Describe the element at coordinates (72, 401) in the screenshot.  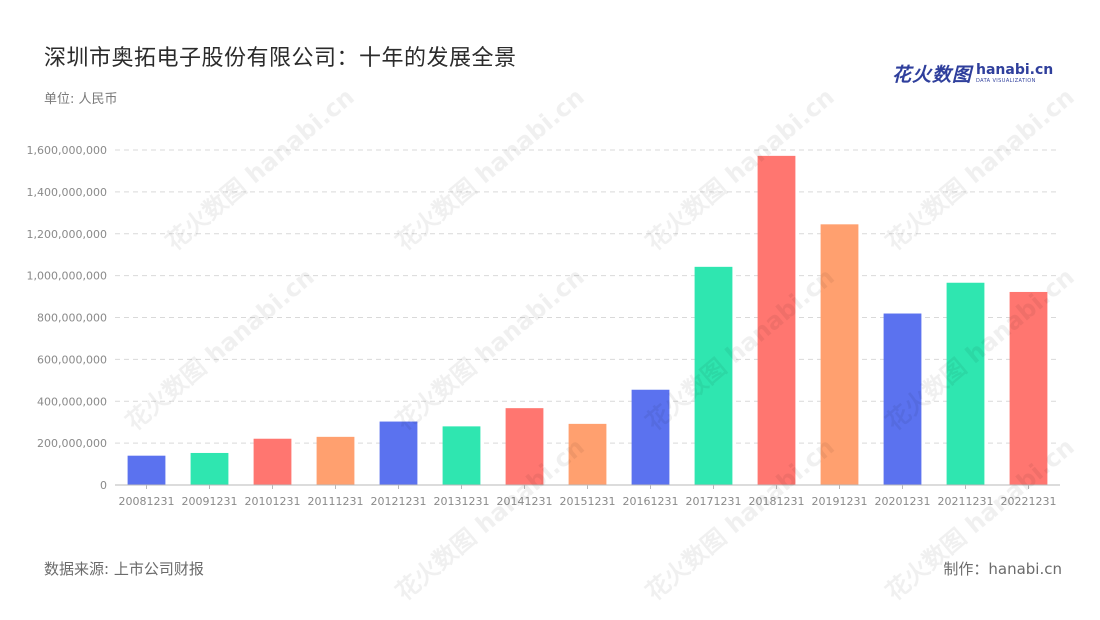
I see `y-tick-label: 400,000,000` at that location.